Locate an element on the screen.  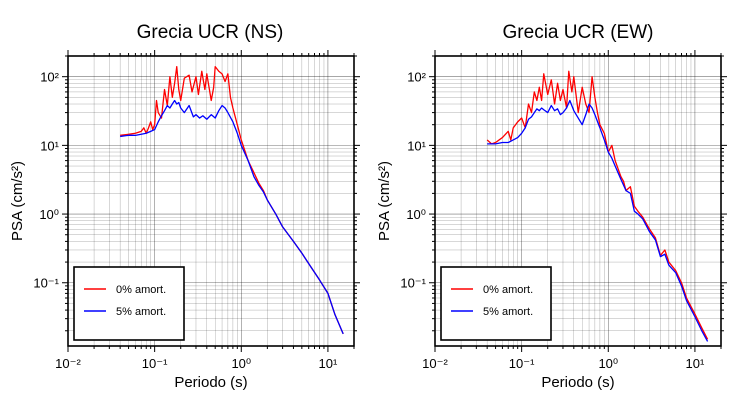
chart-title: Grecia UCR (NS) is located at coordinates (210, 32).